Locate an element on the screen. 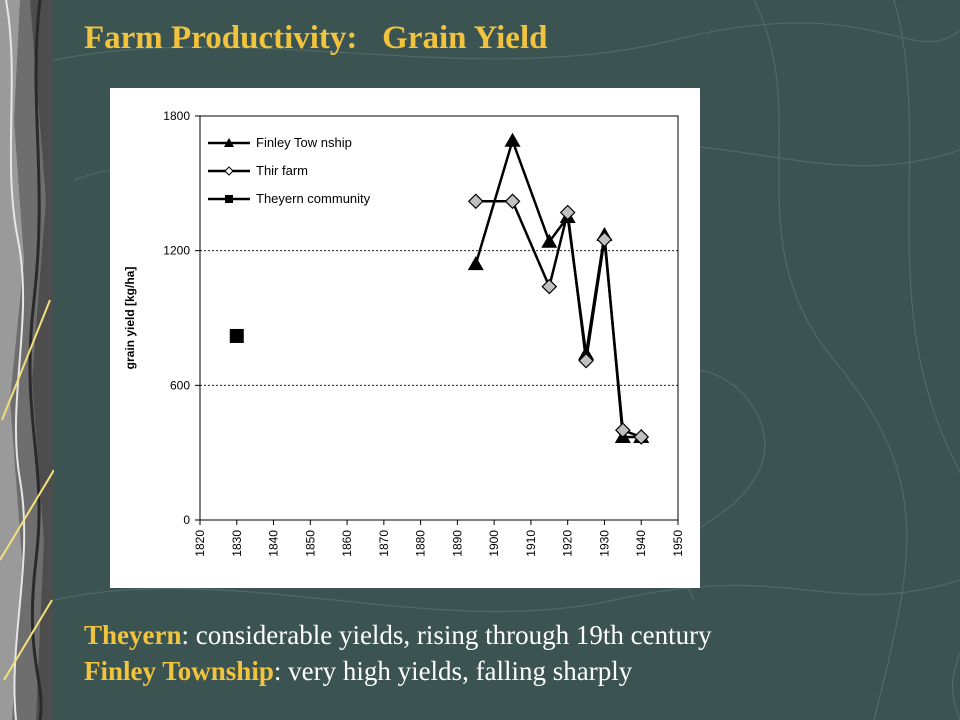  y-tick-label: 600 is located at coordinates (180, 385).